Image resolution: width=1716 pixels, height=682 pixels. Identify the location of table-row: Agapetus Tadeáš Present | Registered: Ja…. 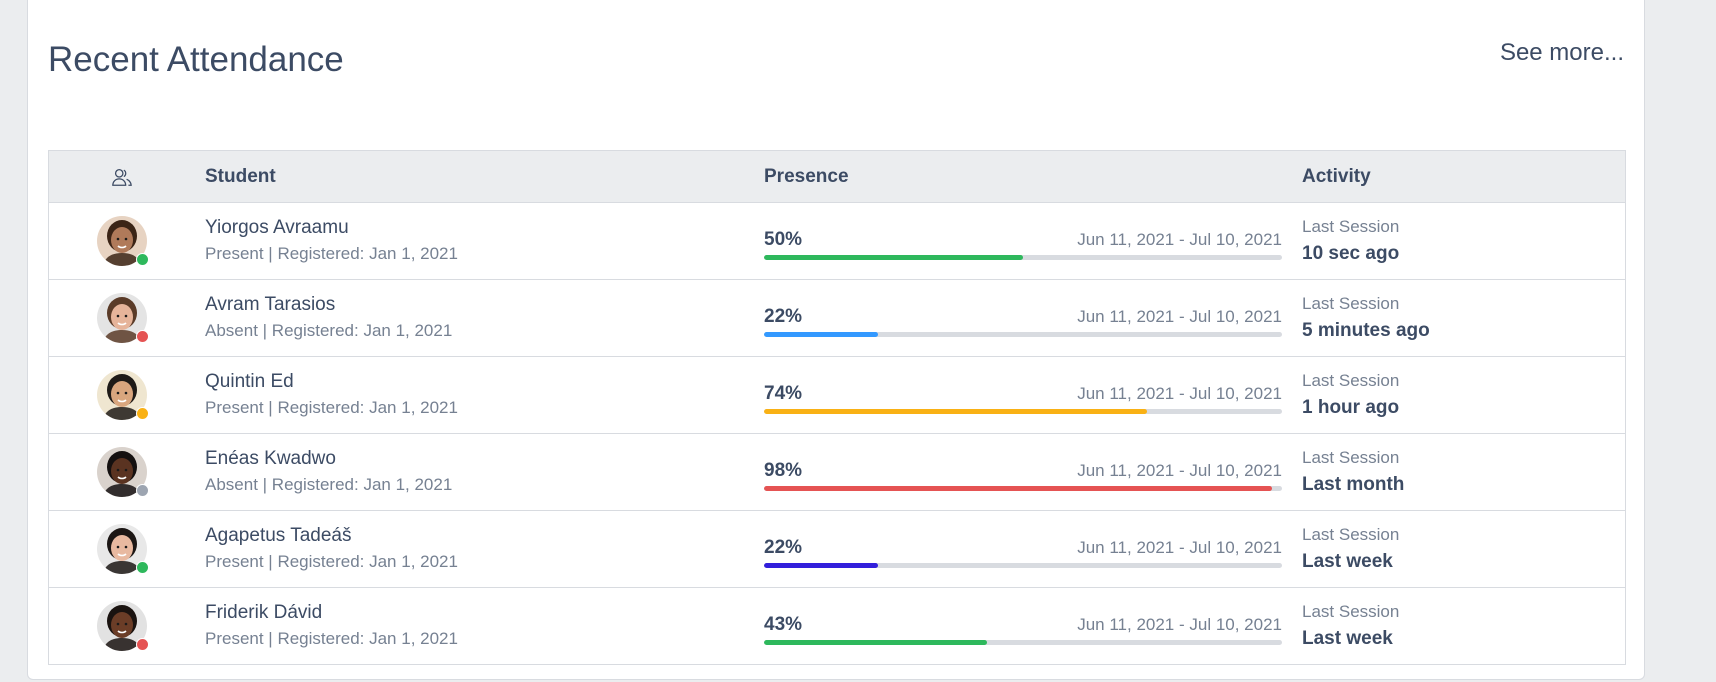
(837, 548).